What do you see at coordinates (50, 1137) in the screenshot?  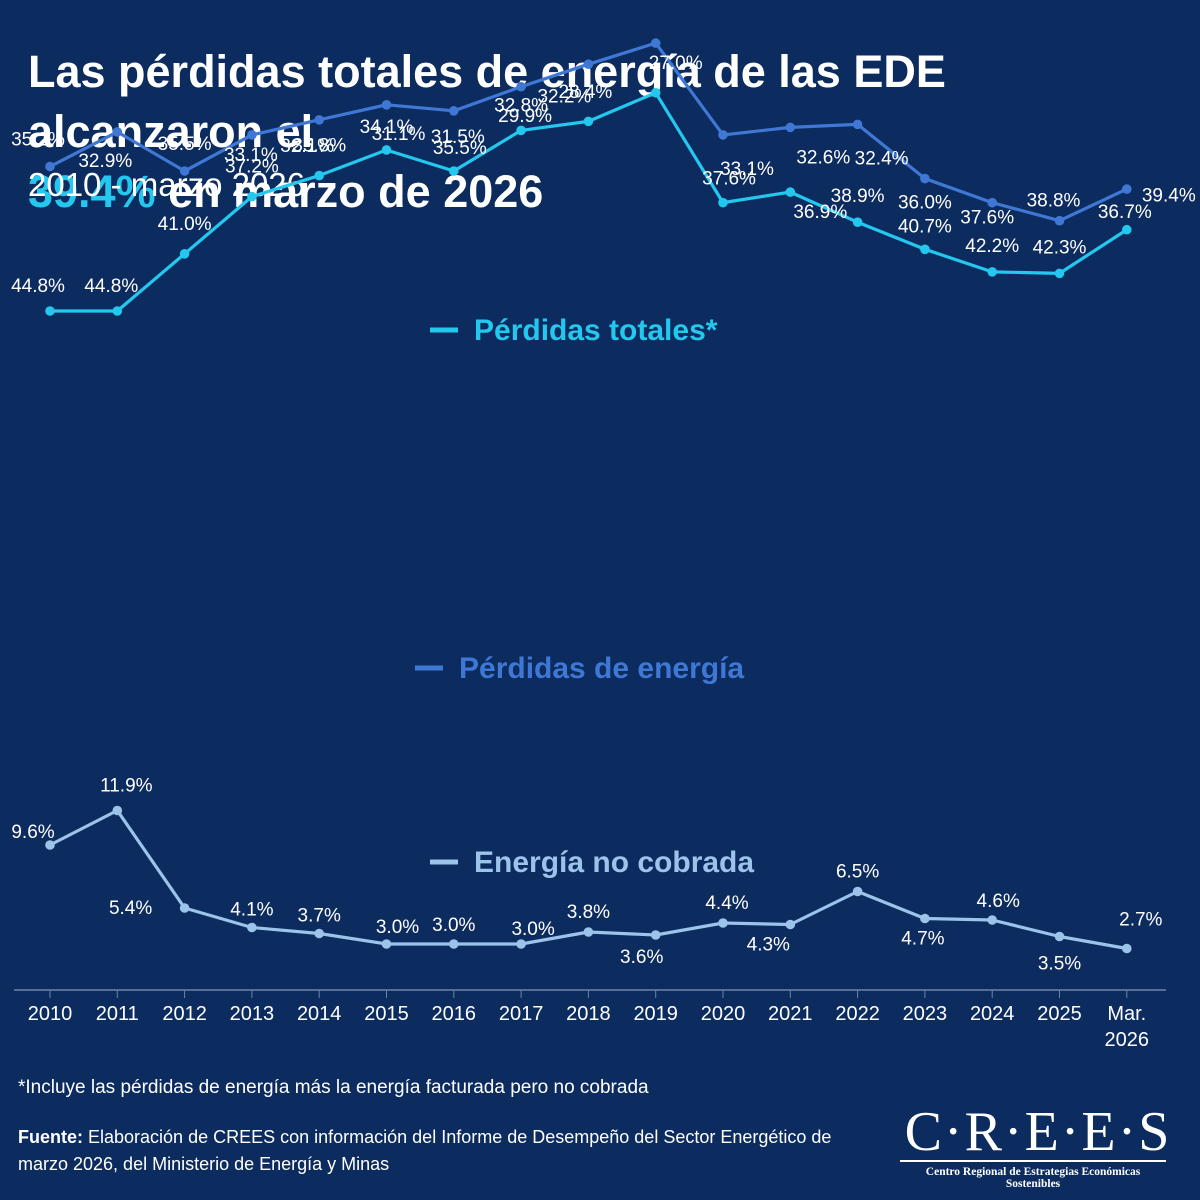 I see `source-label: Fuente:` at bounding box center [50, 1137].